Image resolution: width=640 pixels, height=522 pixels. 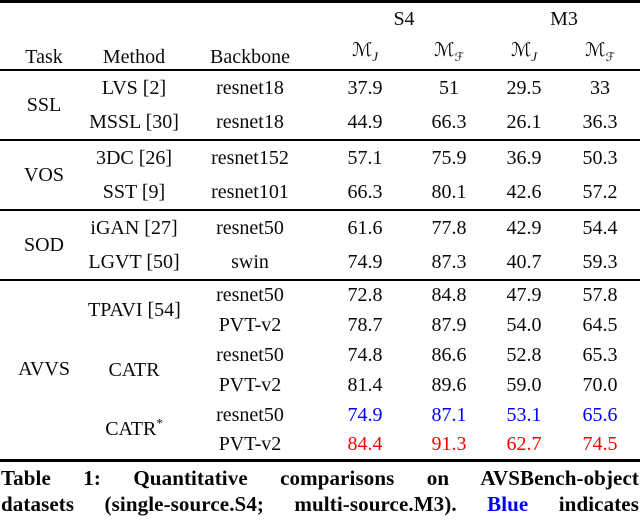 I want to click on metric-value: 65.6, so click(x=600, y=414).